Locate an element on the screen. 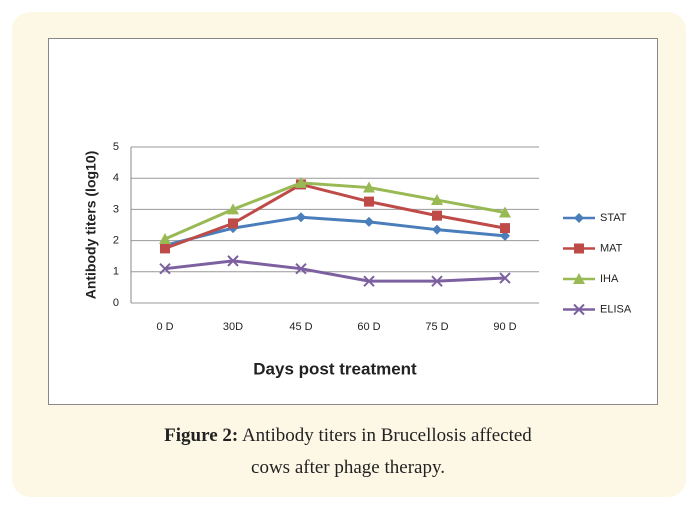 Image resolution: width=696 pixels, height=509 pixels. y-tick-label: 3 is located at coordinates (116, 209).